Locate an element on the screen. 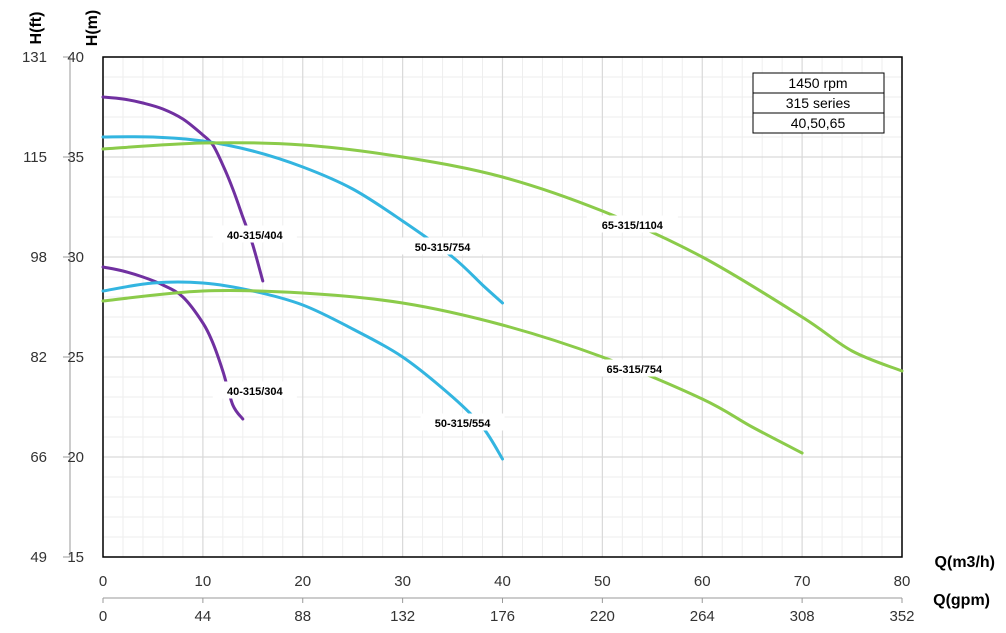  y-tick-label-m: 30 is located at coordinates (75, 257).